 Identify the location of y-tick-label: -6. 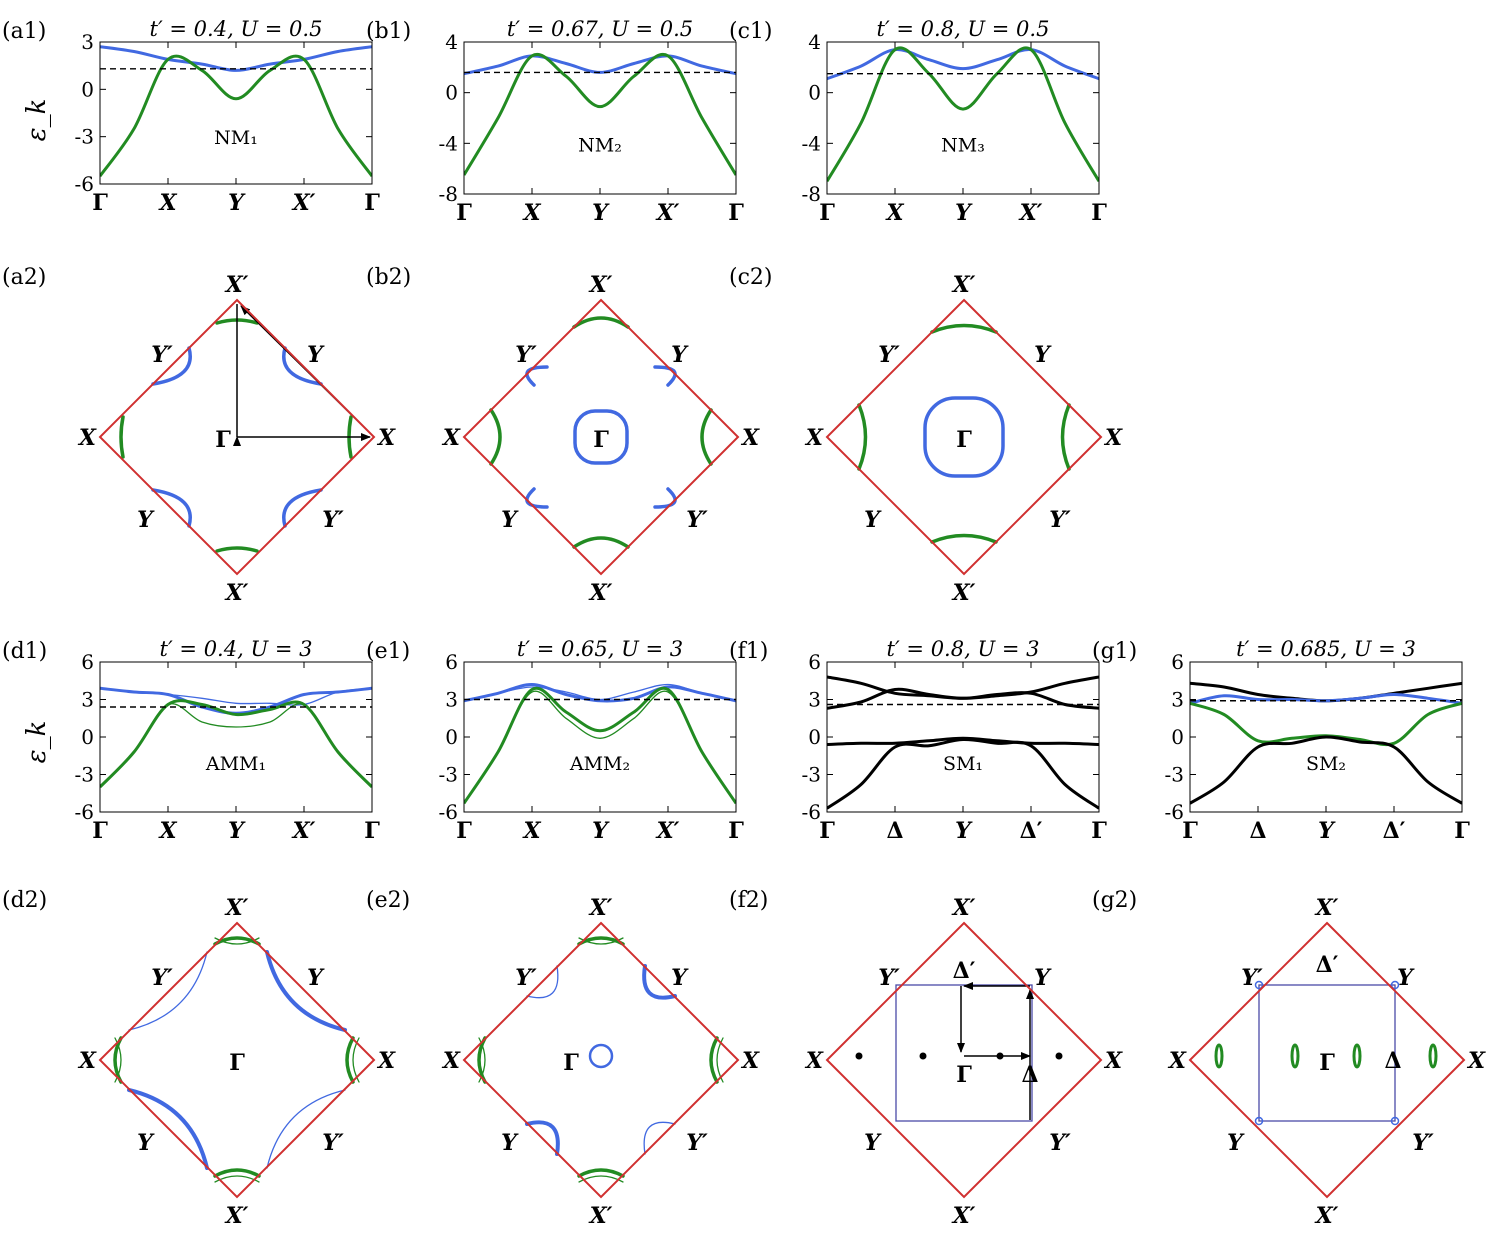
(448, 812).